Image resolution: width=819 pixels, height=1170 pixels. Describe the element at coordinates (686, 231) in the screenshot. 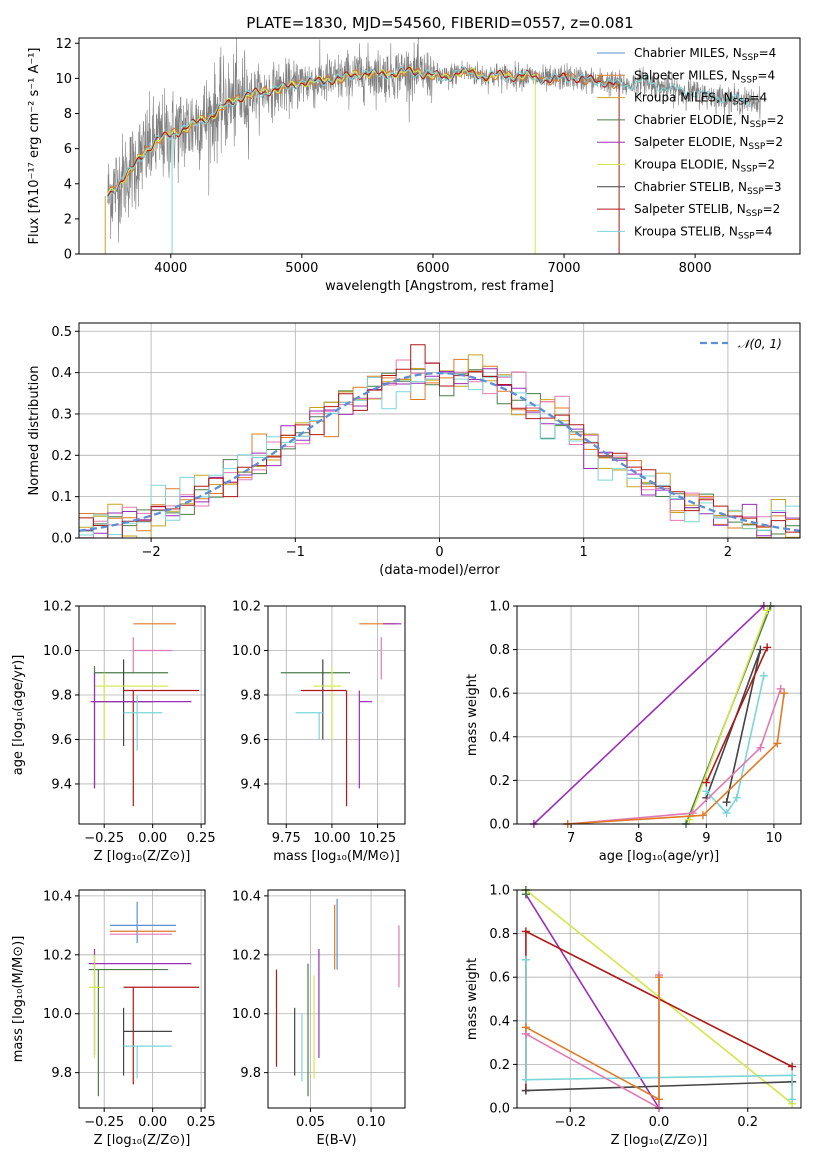

I see `legend-text: Kroupa STELIB, N` at that location.